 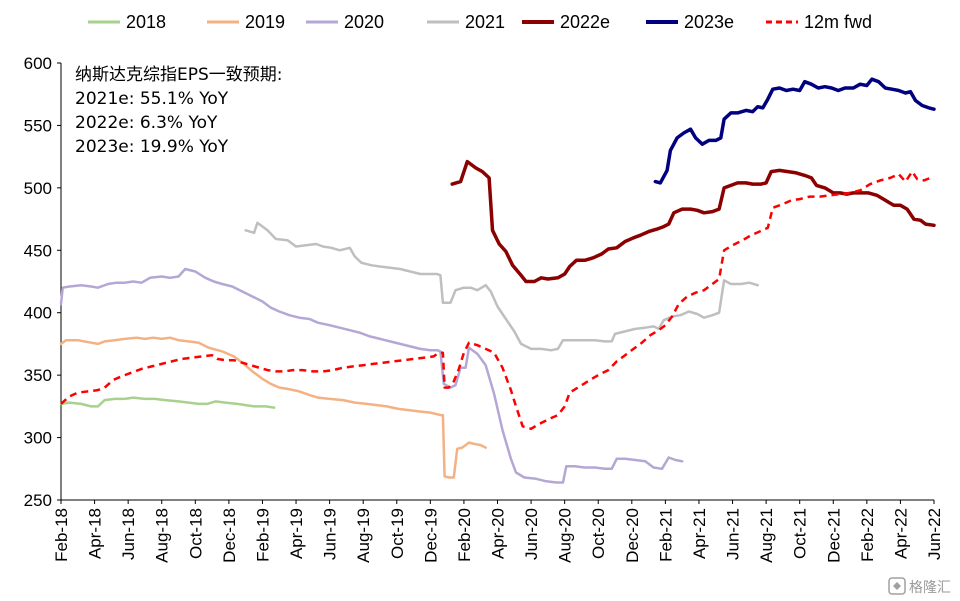 What do you see at coordinates (146, 123) in the screenshot?
I see `annotation-line: 2022e: 6.3% YoY` at bounding box center [146, 123].